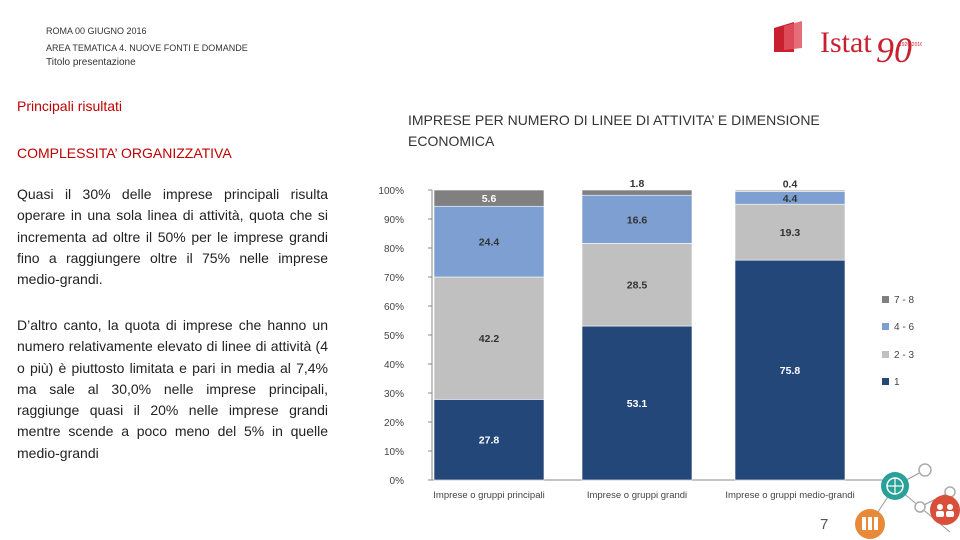  What do you see at coordinates (907, 501) in the screenshot?
I see `corner-icons` at bounding box center [907, 501].